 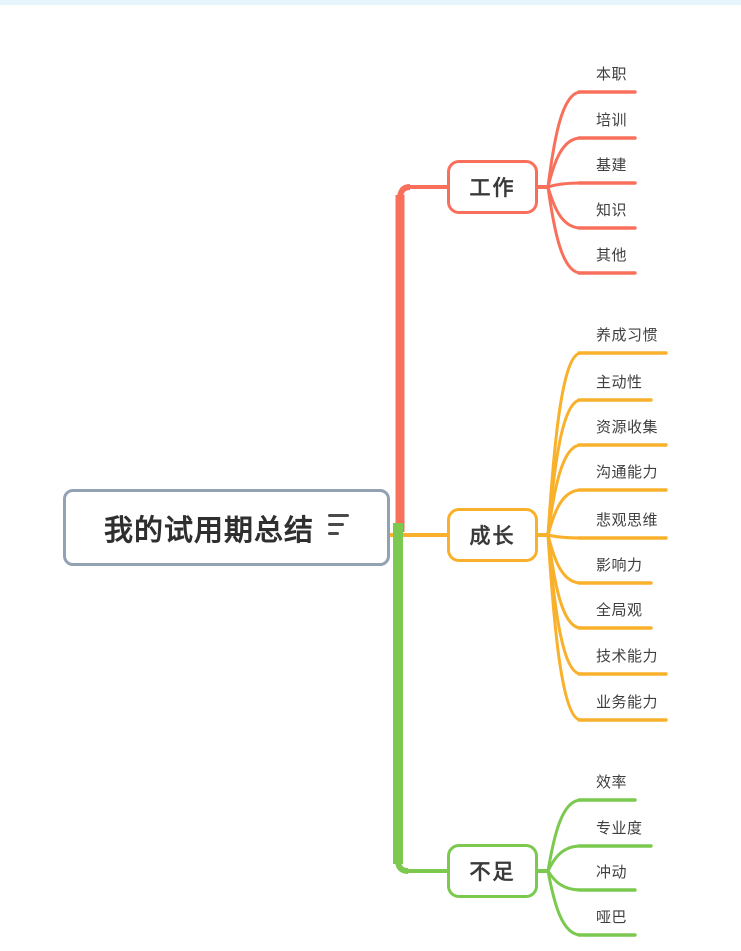 What do you see at coordinates (619, 610) in the screenshot?
I see `child-topic-label: 全局观` at bounding box center [619, 610].